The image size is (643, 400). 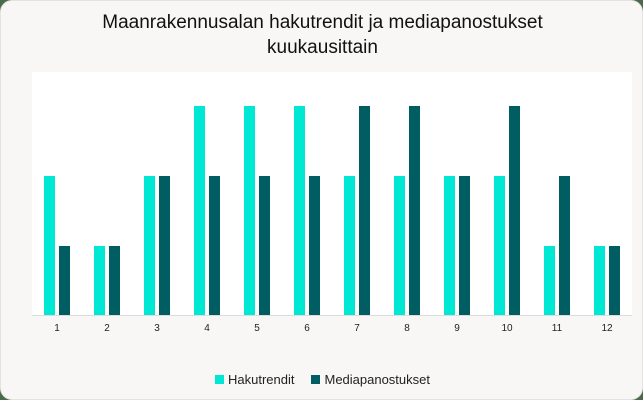 I want to click on x-tick-label: 1, so click(x=57, y=328).